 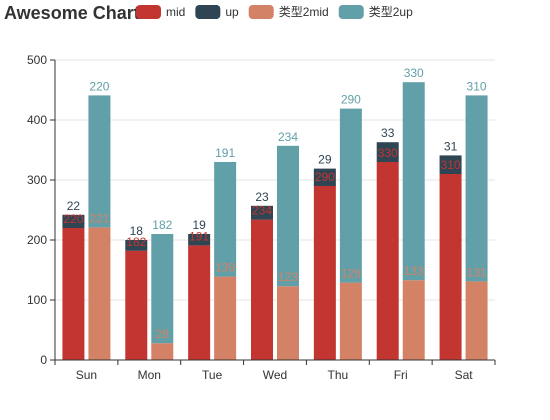 I want to click on data-label-2mid: 139, so click(x=225, y=268).